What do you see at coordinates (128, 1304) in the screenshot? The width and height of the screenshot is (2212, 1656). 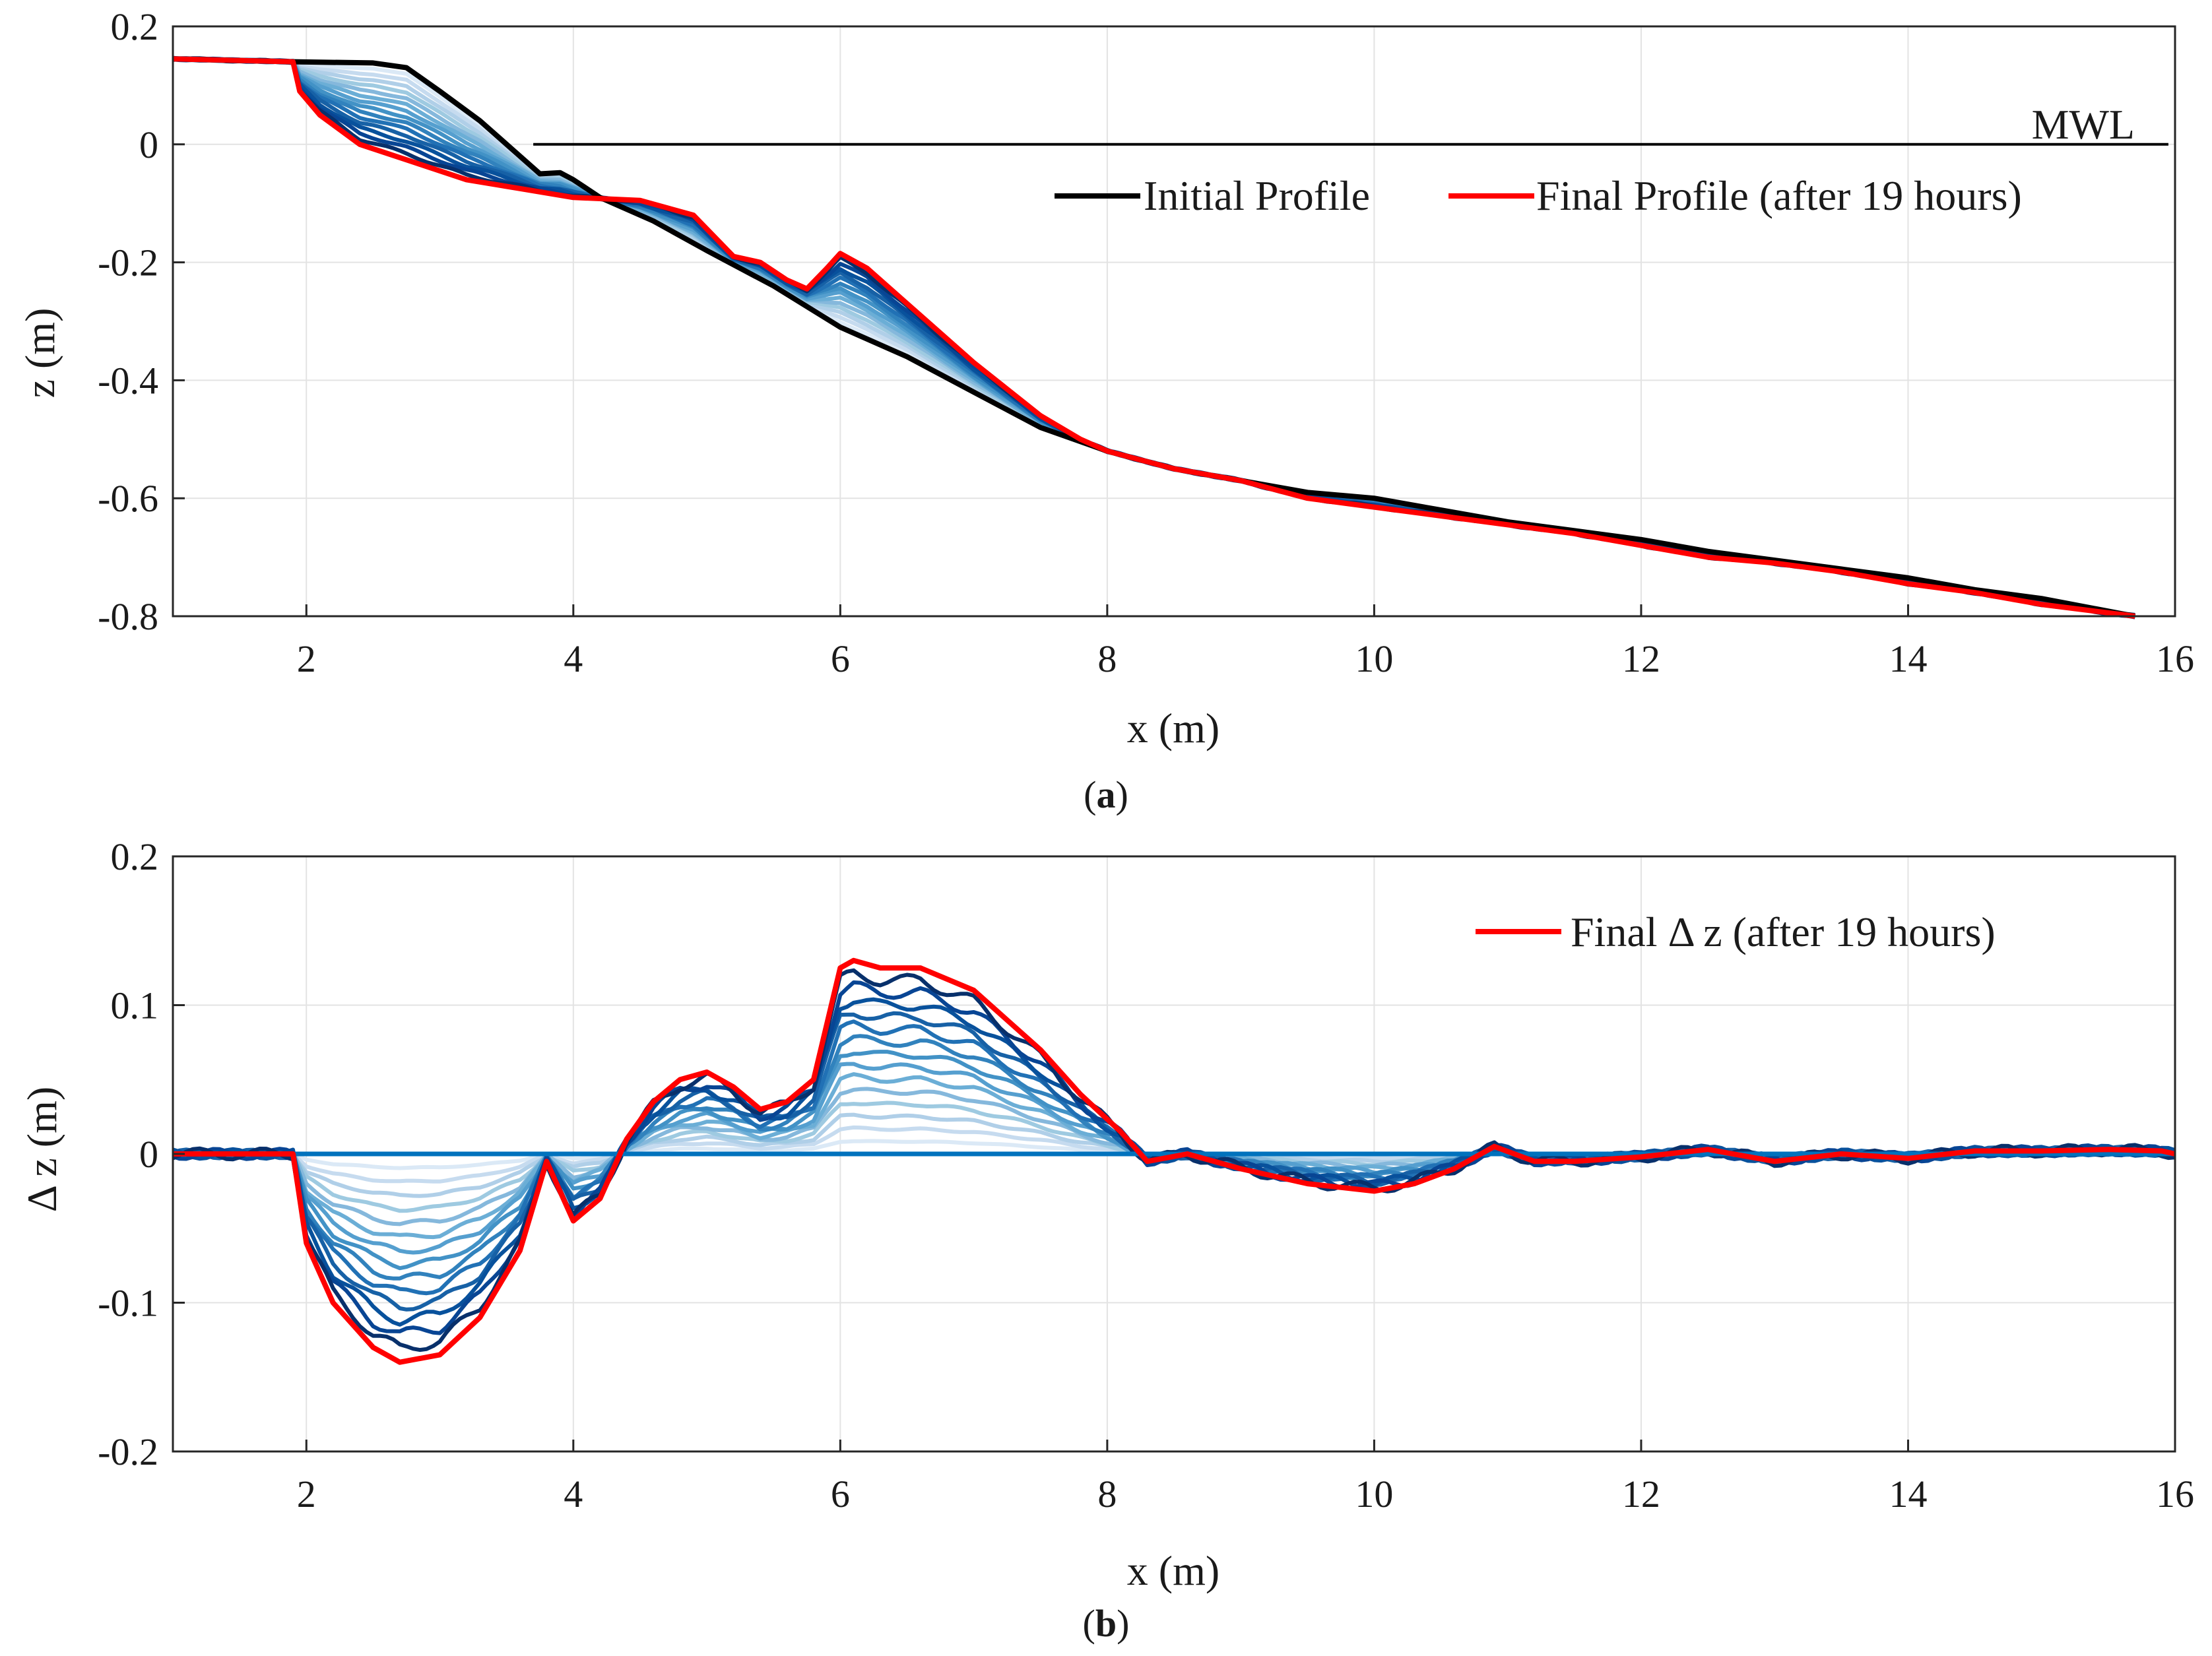 I see `y-tick-label: -0.1` at bounding box center [128, 1304].